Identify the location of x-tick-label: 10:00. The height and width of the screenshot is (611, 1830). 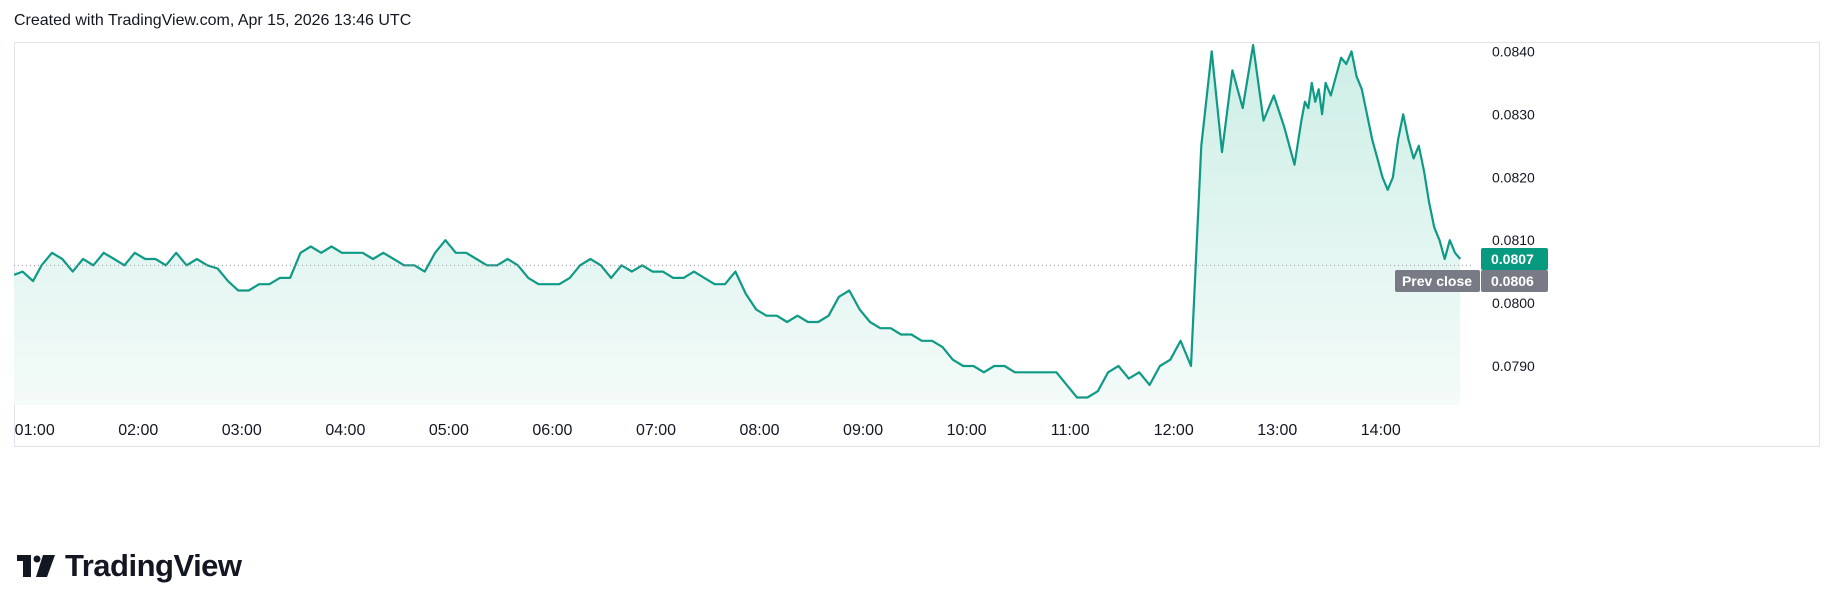
(967, 430).